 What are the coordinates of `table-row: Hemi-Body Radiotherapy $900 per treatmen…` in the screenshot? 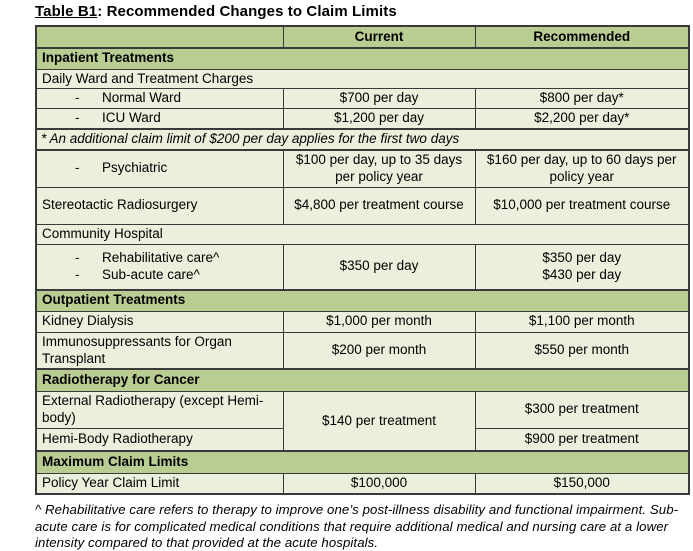 It's located at (362, 439).